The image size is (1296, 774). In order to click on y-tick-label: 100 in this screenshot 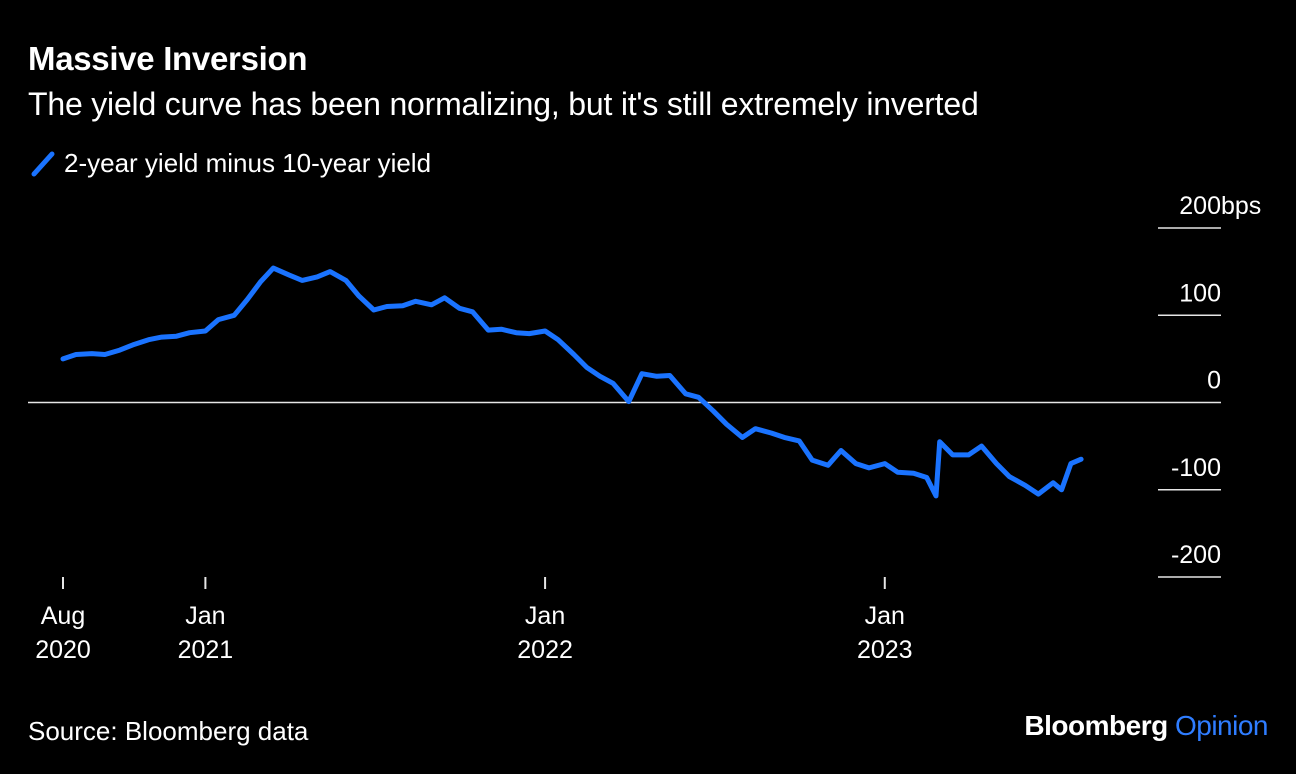, I will do `click(1200, 293)`.